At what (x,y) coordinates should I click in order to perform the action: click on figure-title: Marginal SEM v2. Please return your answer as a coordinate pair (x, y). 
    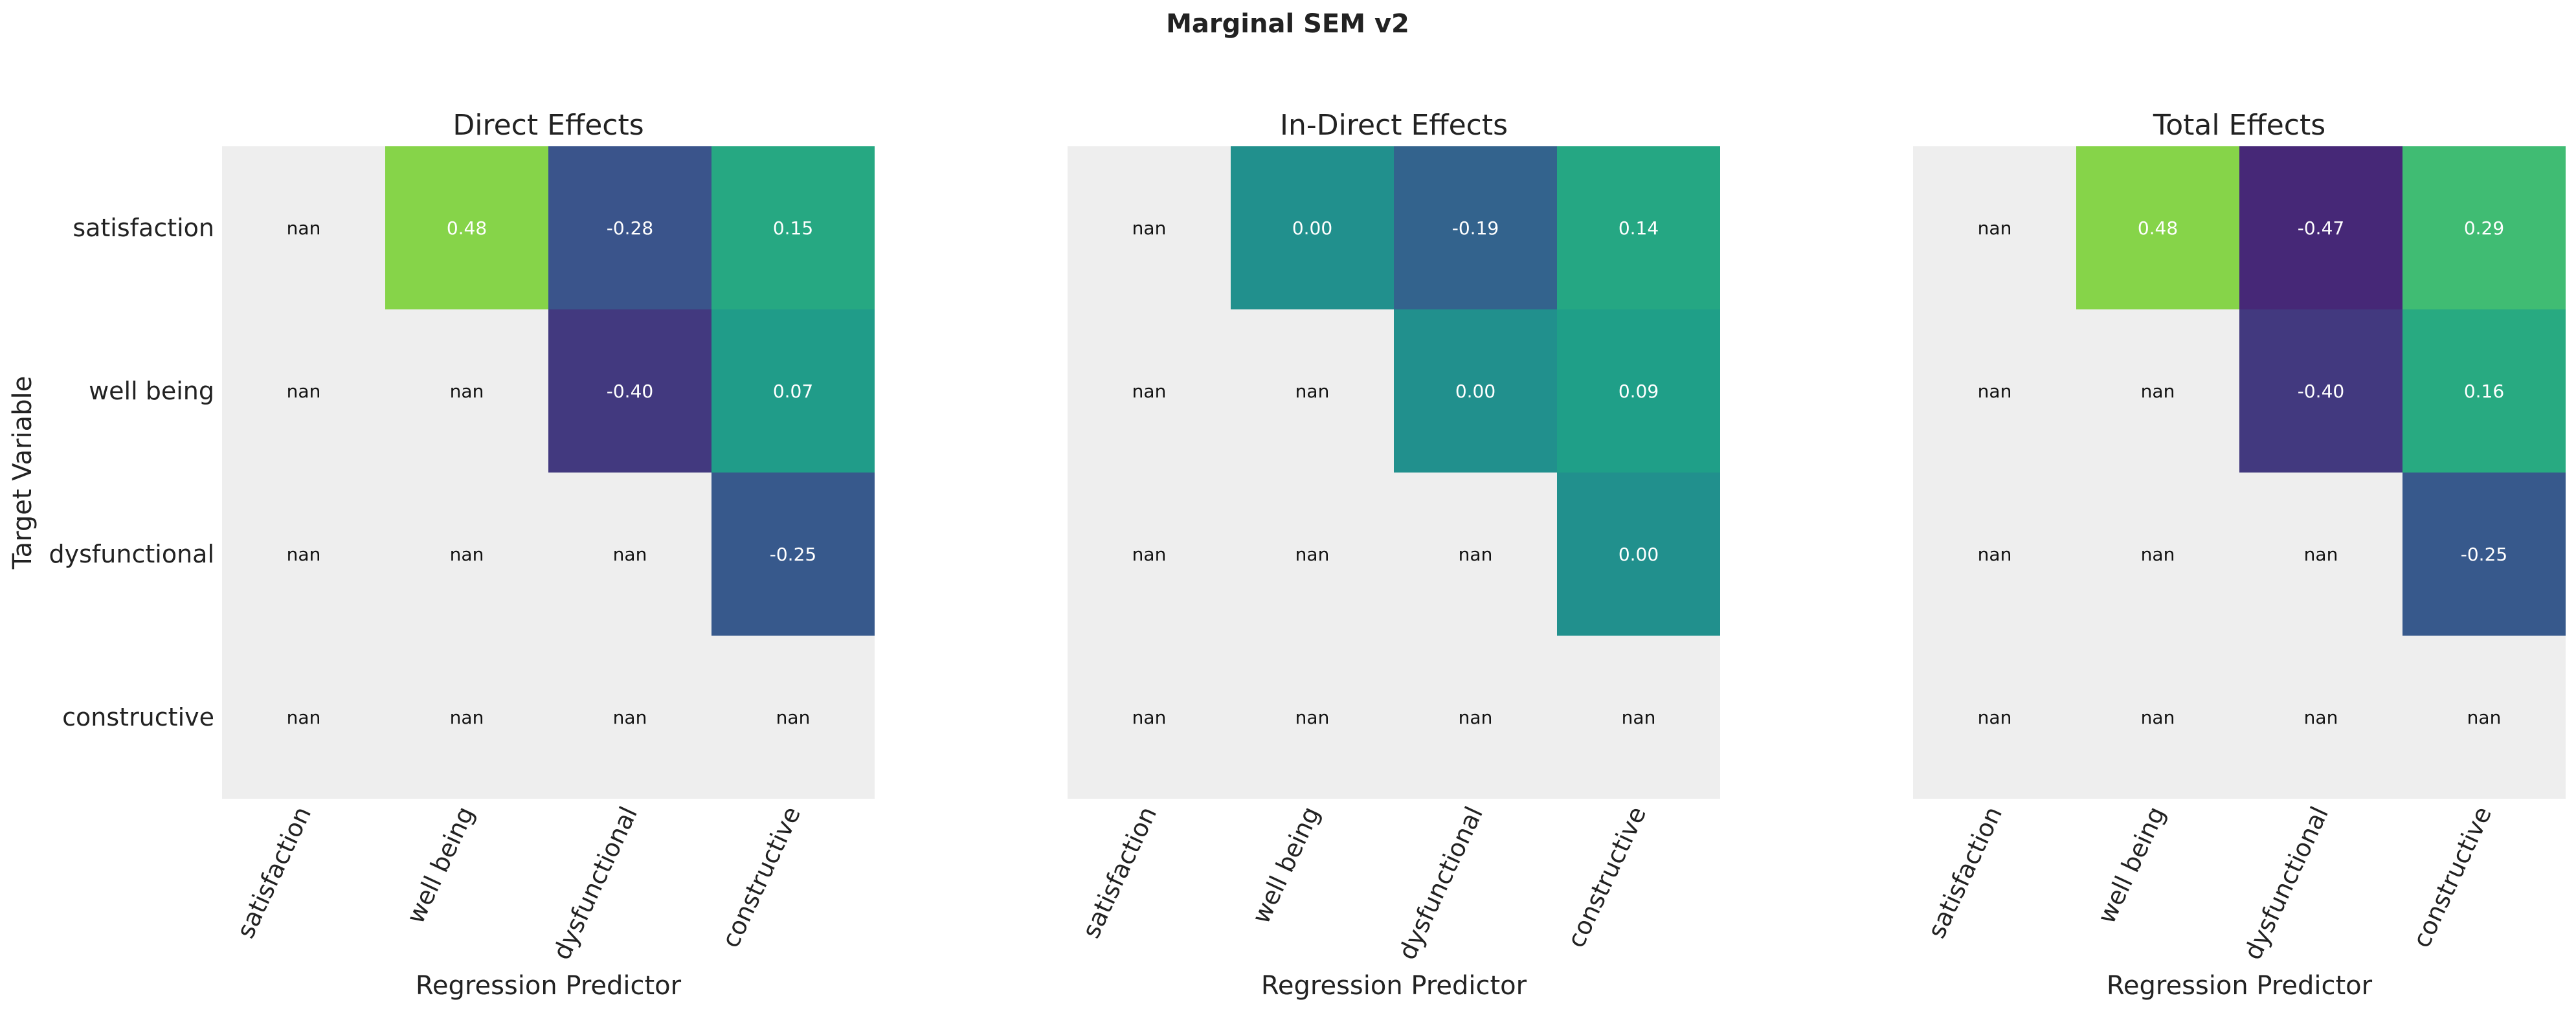
    Looking at the image, I should click on (1287, 24).